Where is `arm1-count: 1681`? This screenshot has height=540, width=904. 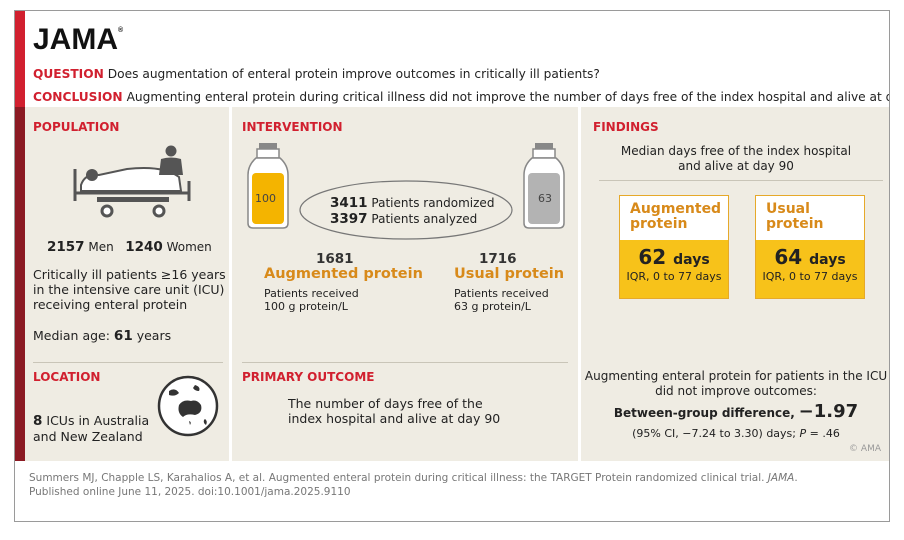
arm1-count: 1681 is located at coordinates (335, 259).